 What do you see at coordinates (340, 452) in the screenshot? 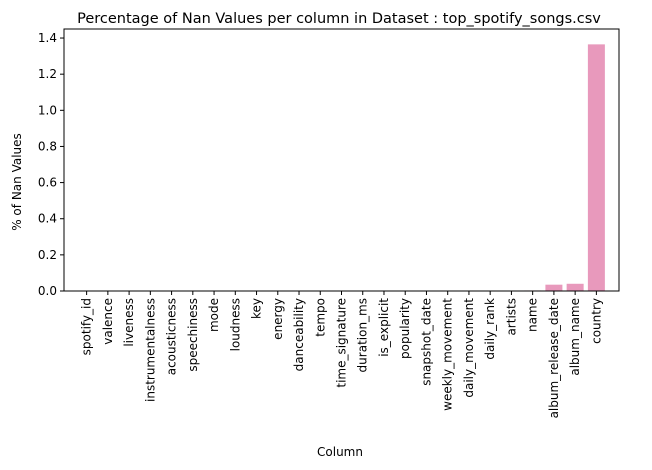
I see `x-axis-label: Column` at bounding box center [340, 452].